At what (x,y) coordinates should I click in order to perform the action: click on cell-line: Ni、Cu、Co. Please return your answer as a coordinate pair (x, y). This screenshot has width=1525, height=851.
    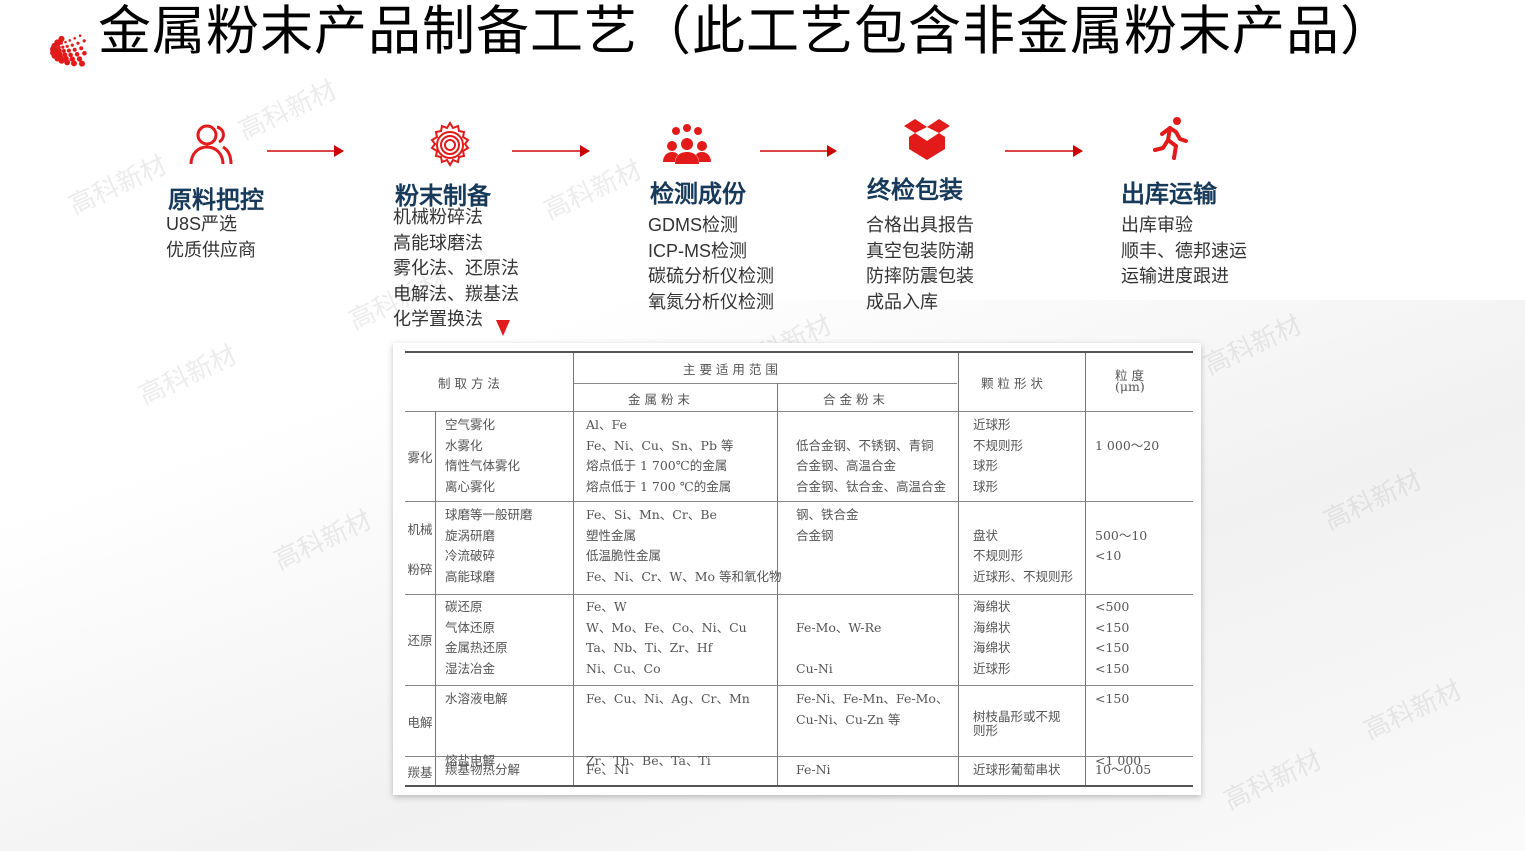
    Looking at the image, I should click on (623, 668).